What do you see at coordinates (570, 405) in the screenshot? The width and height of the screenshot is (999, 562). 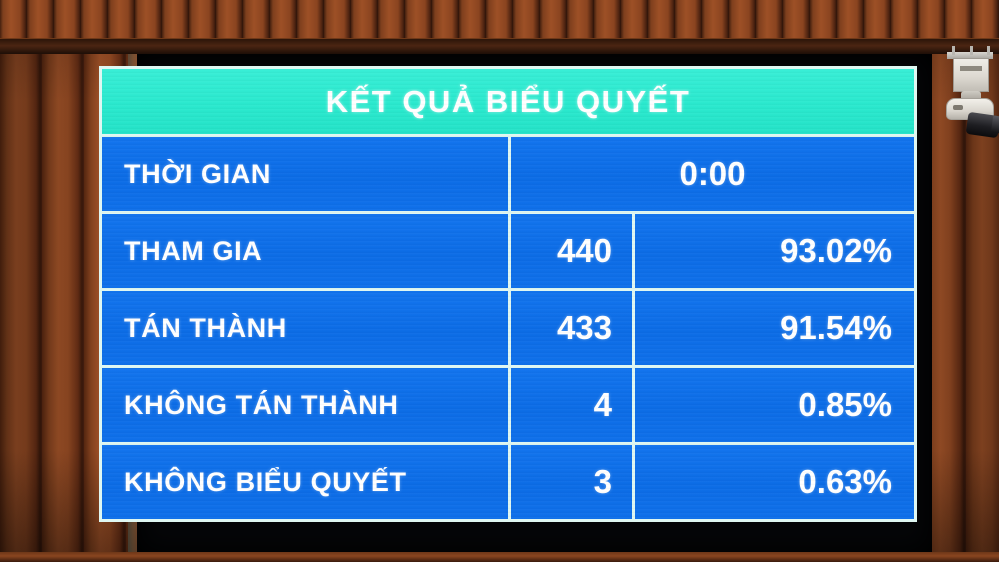 I see `row-count: 4` at bounding box center [570, 405].